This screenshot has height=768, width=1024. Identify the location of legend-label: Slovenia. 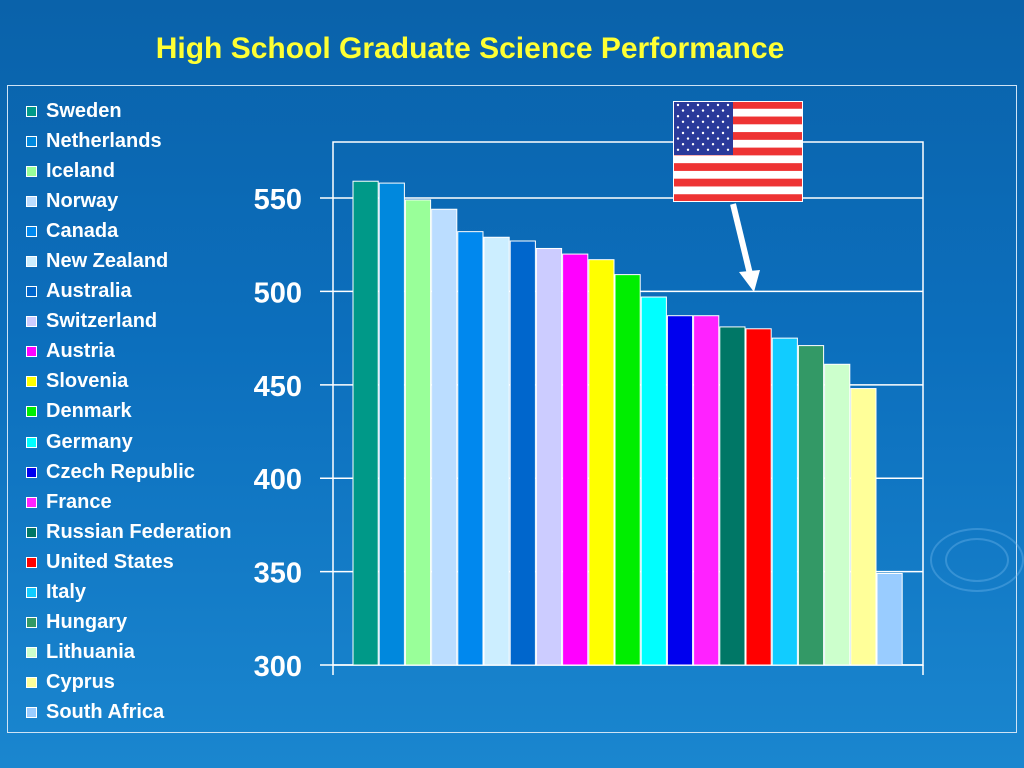
(87, 381).